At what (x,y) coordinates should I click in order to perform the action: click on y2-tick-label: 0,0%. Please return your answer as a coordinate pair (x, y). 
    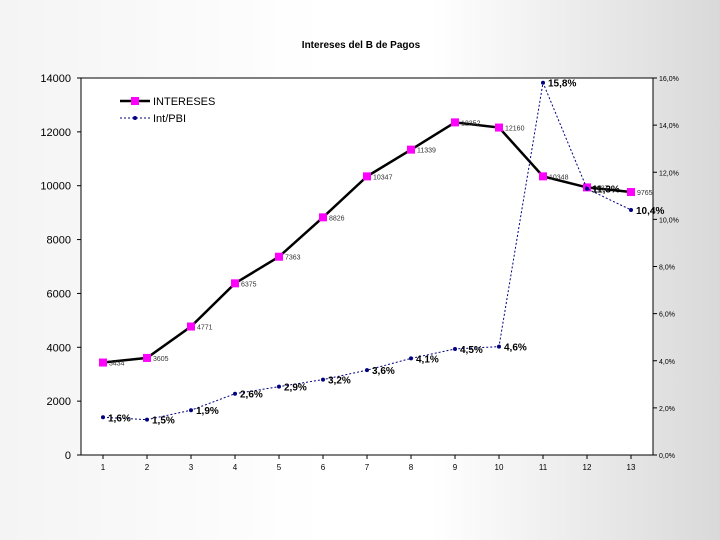
    Looking at the image, I should click on (667, 456).